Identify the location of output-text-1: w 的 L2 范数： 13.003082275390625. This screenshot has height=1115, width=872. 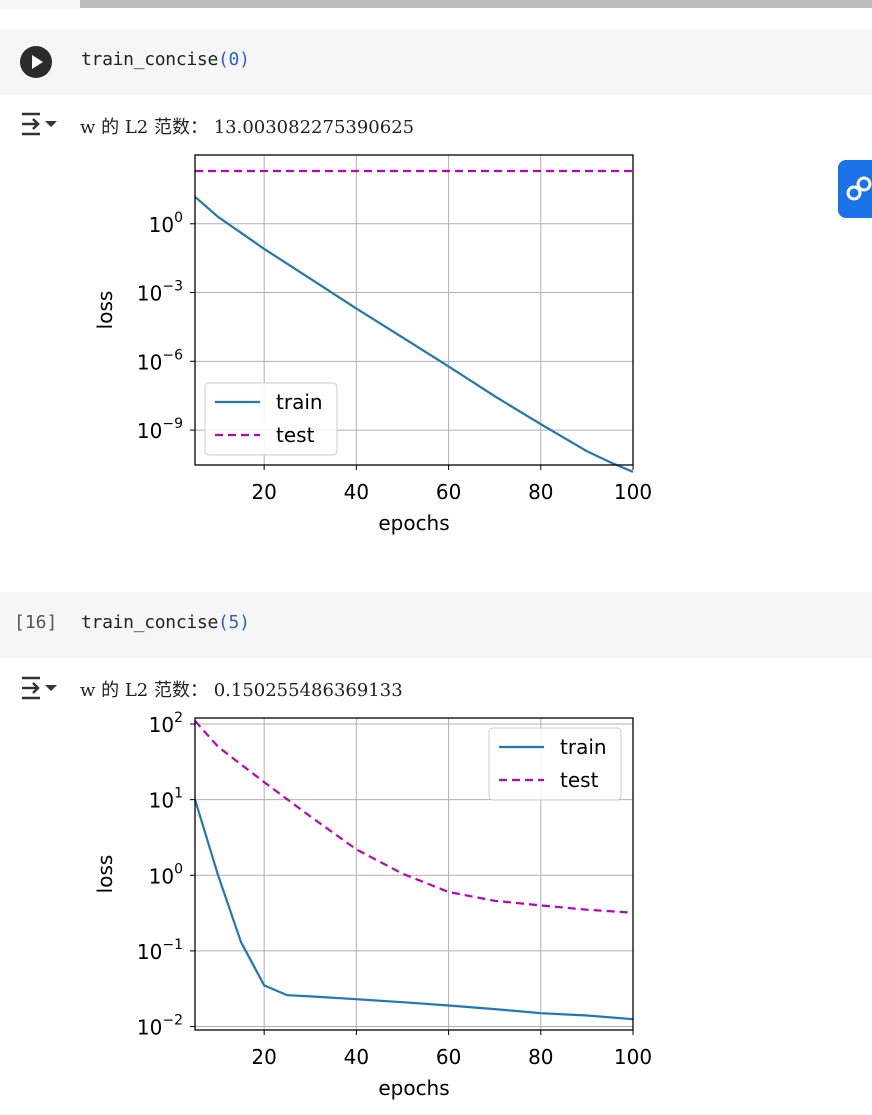
(247, 127).